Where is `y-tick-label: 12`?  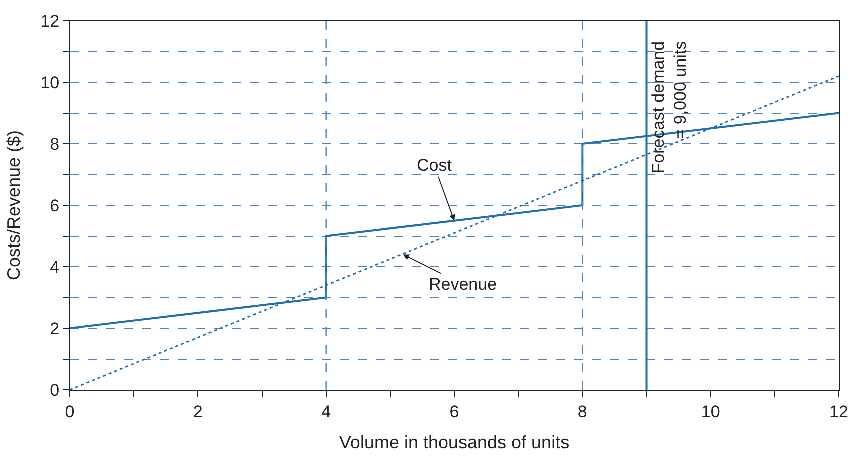 y-tick-label: 12 is located at coordinates (50, 21).